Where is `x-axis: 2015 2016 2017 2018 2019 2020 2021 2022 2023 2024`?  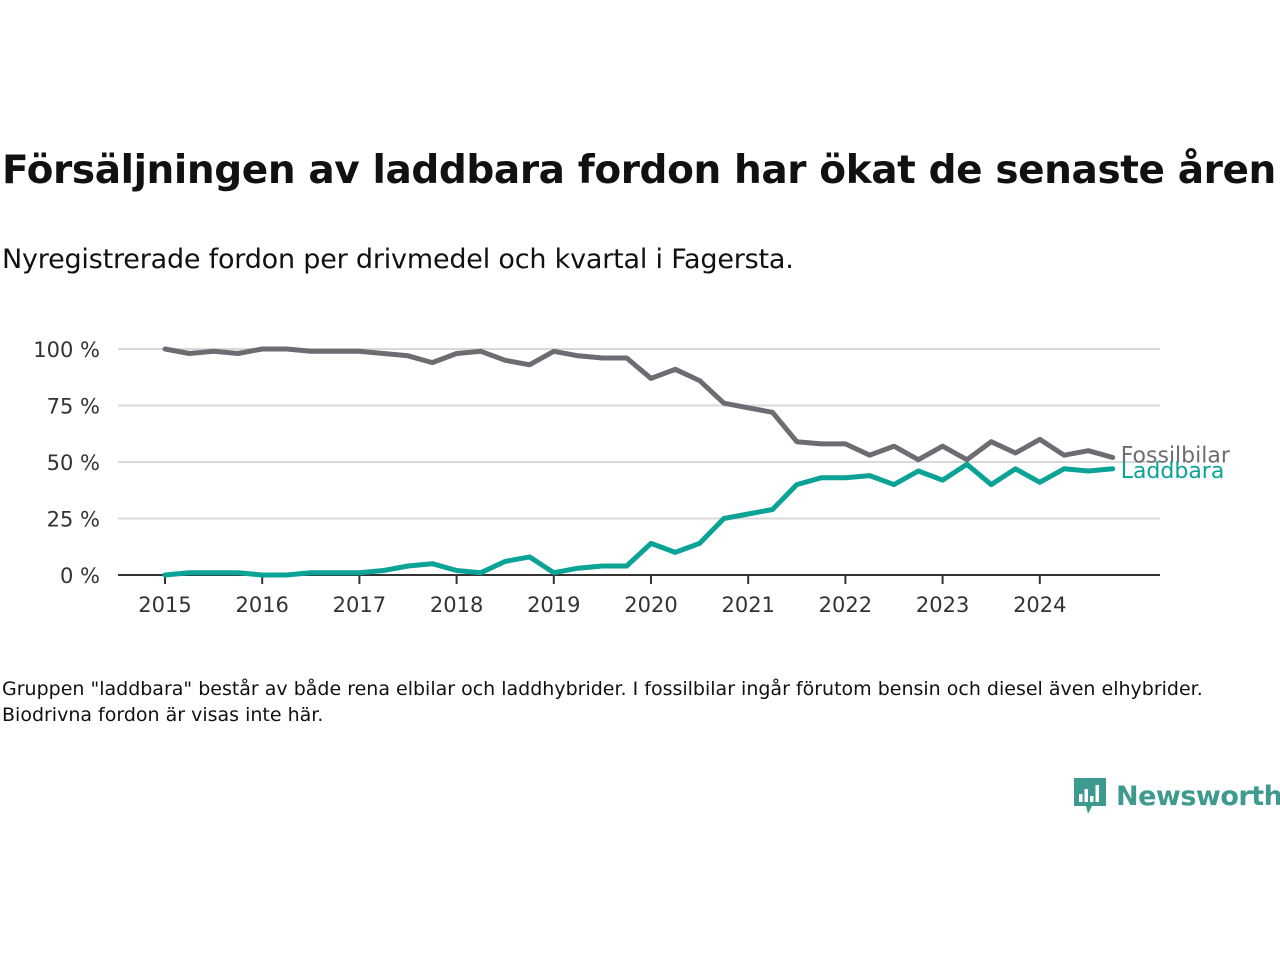
x-axis: 2015 2016 2017 2018 2019 2020 2021 2022 2023 2024 is located at coordinates (639, 595).